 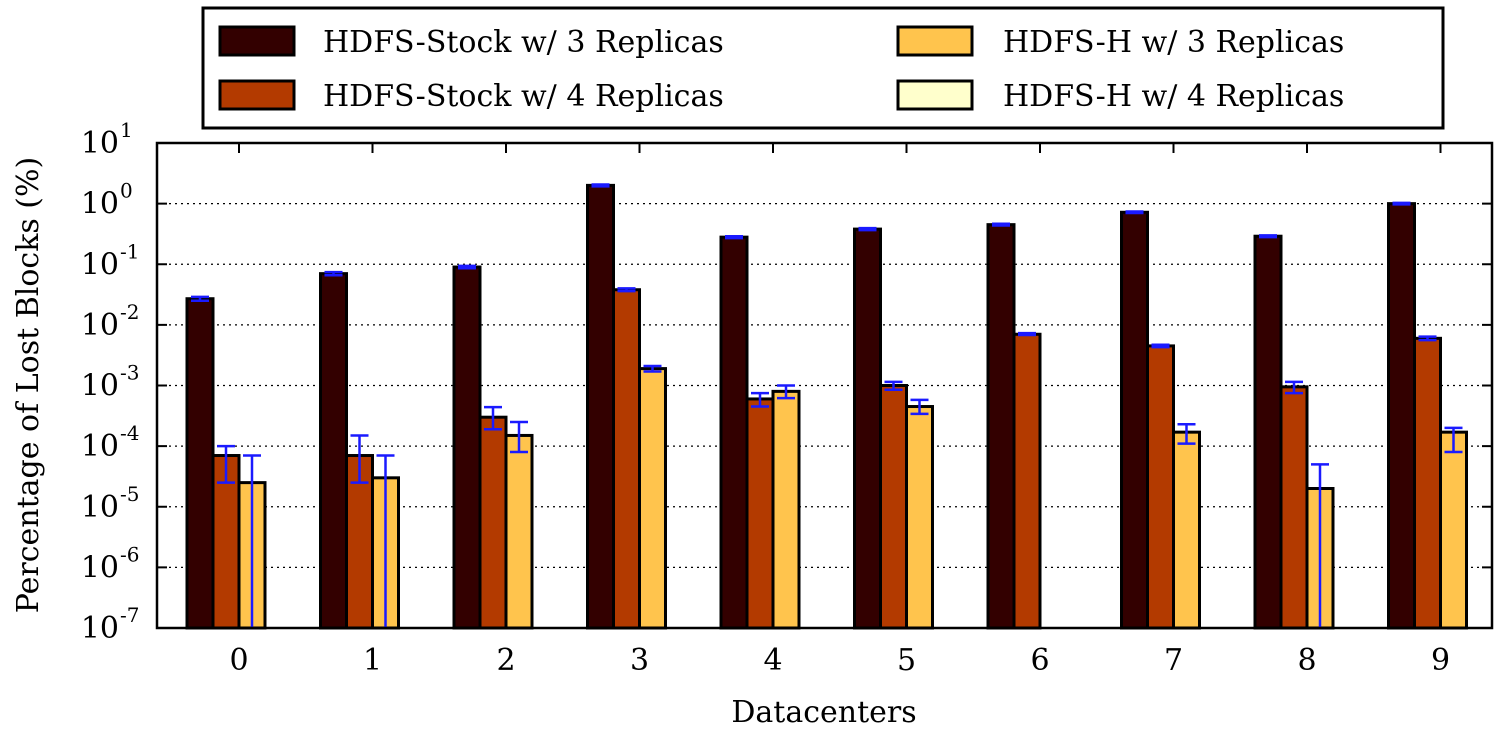 What do you see at coordinates (823, 712) in the screenshot?
I see `x-axis-title: Datacenters` at bounding box center [823, 712].